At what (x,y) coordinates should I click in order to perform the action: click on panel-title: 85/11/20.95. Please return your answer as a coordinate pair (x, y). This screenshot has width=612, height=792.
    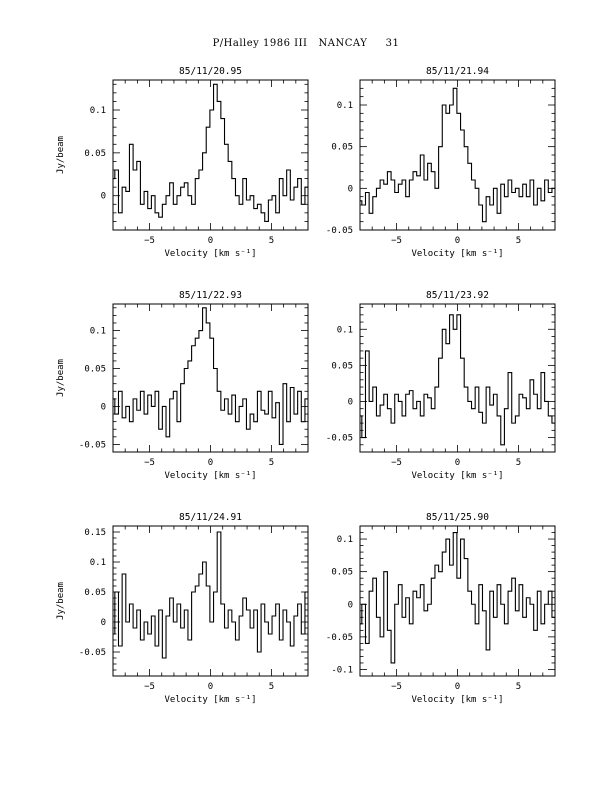
    Looking at the image, I should click on (210, 71).